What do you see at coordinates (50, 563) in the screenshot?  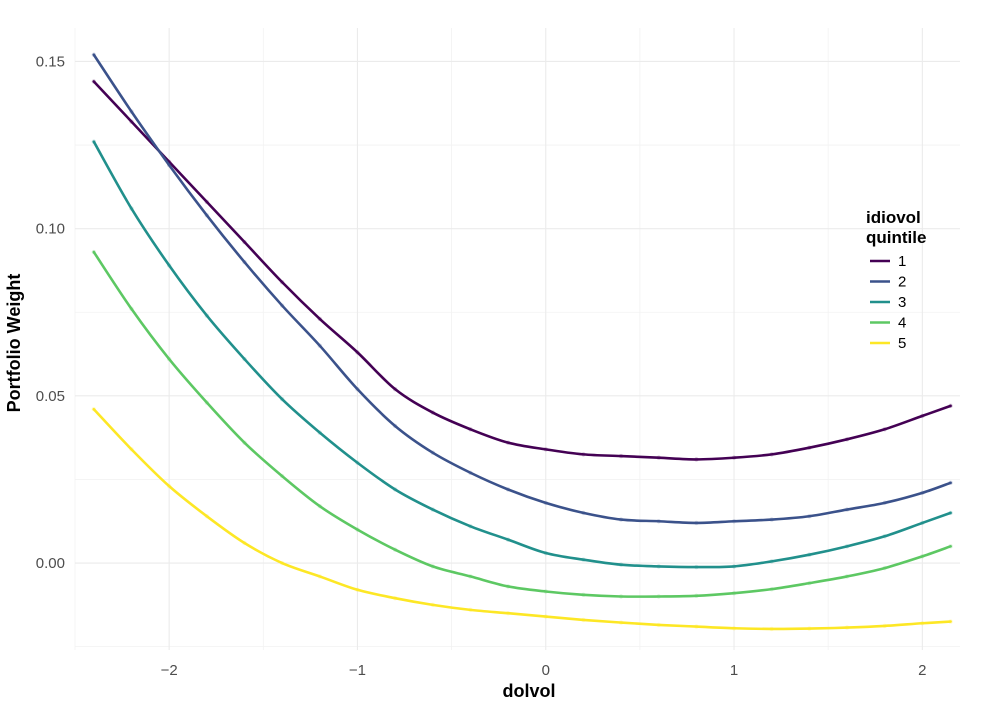 I see `y-tick-label: 0.00` at bounding box center [50, 563].